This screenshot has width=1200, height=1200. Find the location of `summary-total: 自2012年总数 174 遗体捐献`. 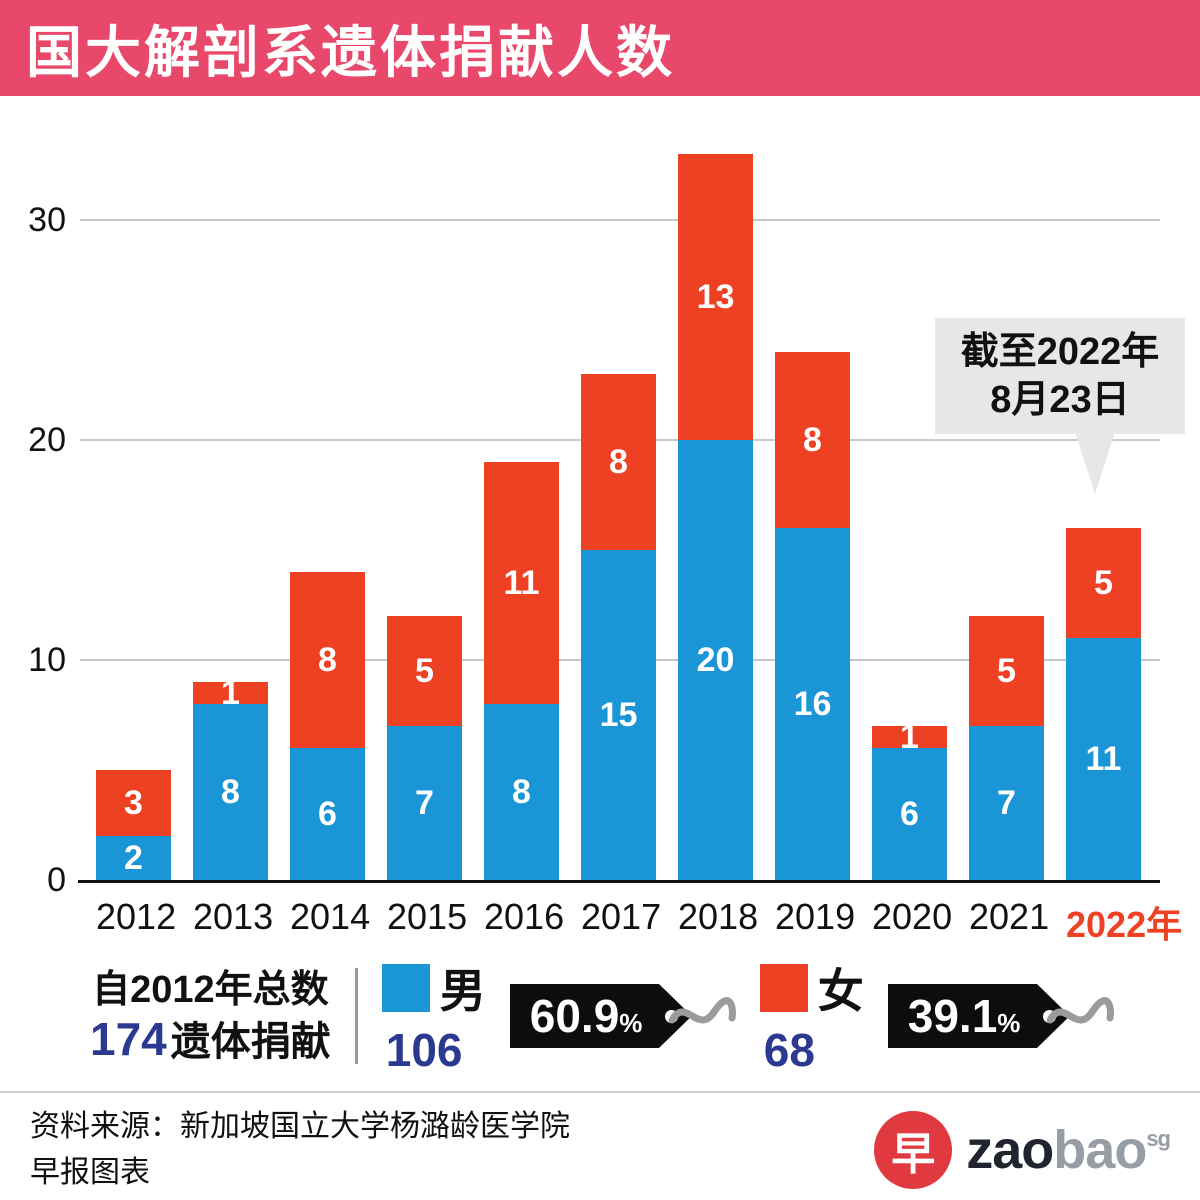

summary-total: 自2012年总数 174 遗体捐献 is located at coordinates (210, 1016).